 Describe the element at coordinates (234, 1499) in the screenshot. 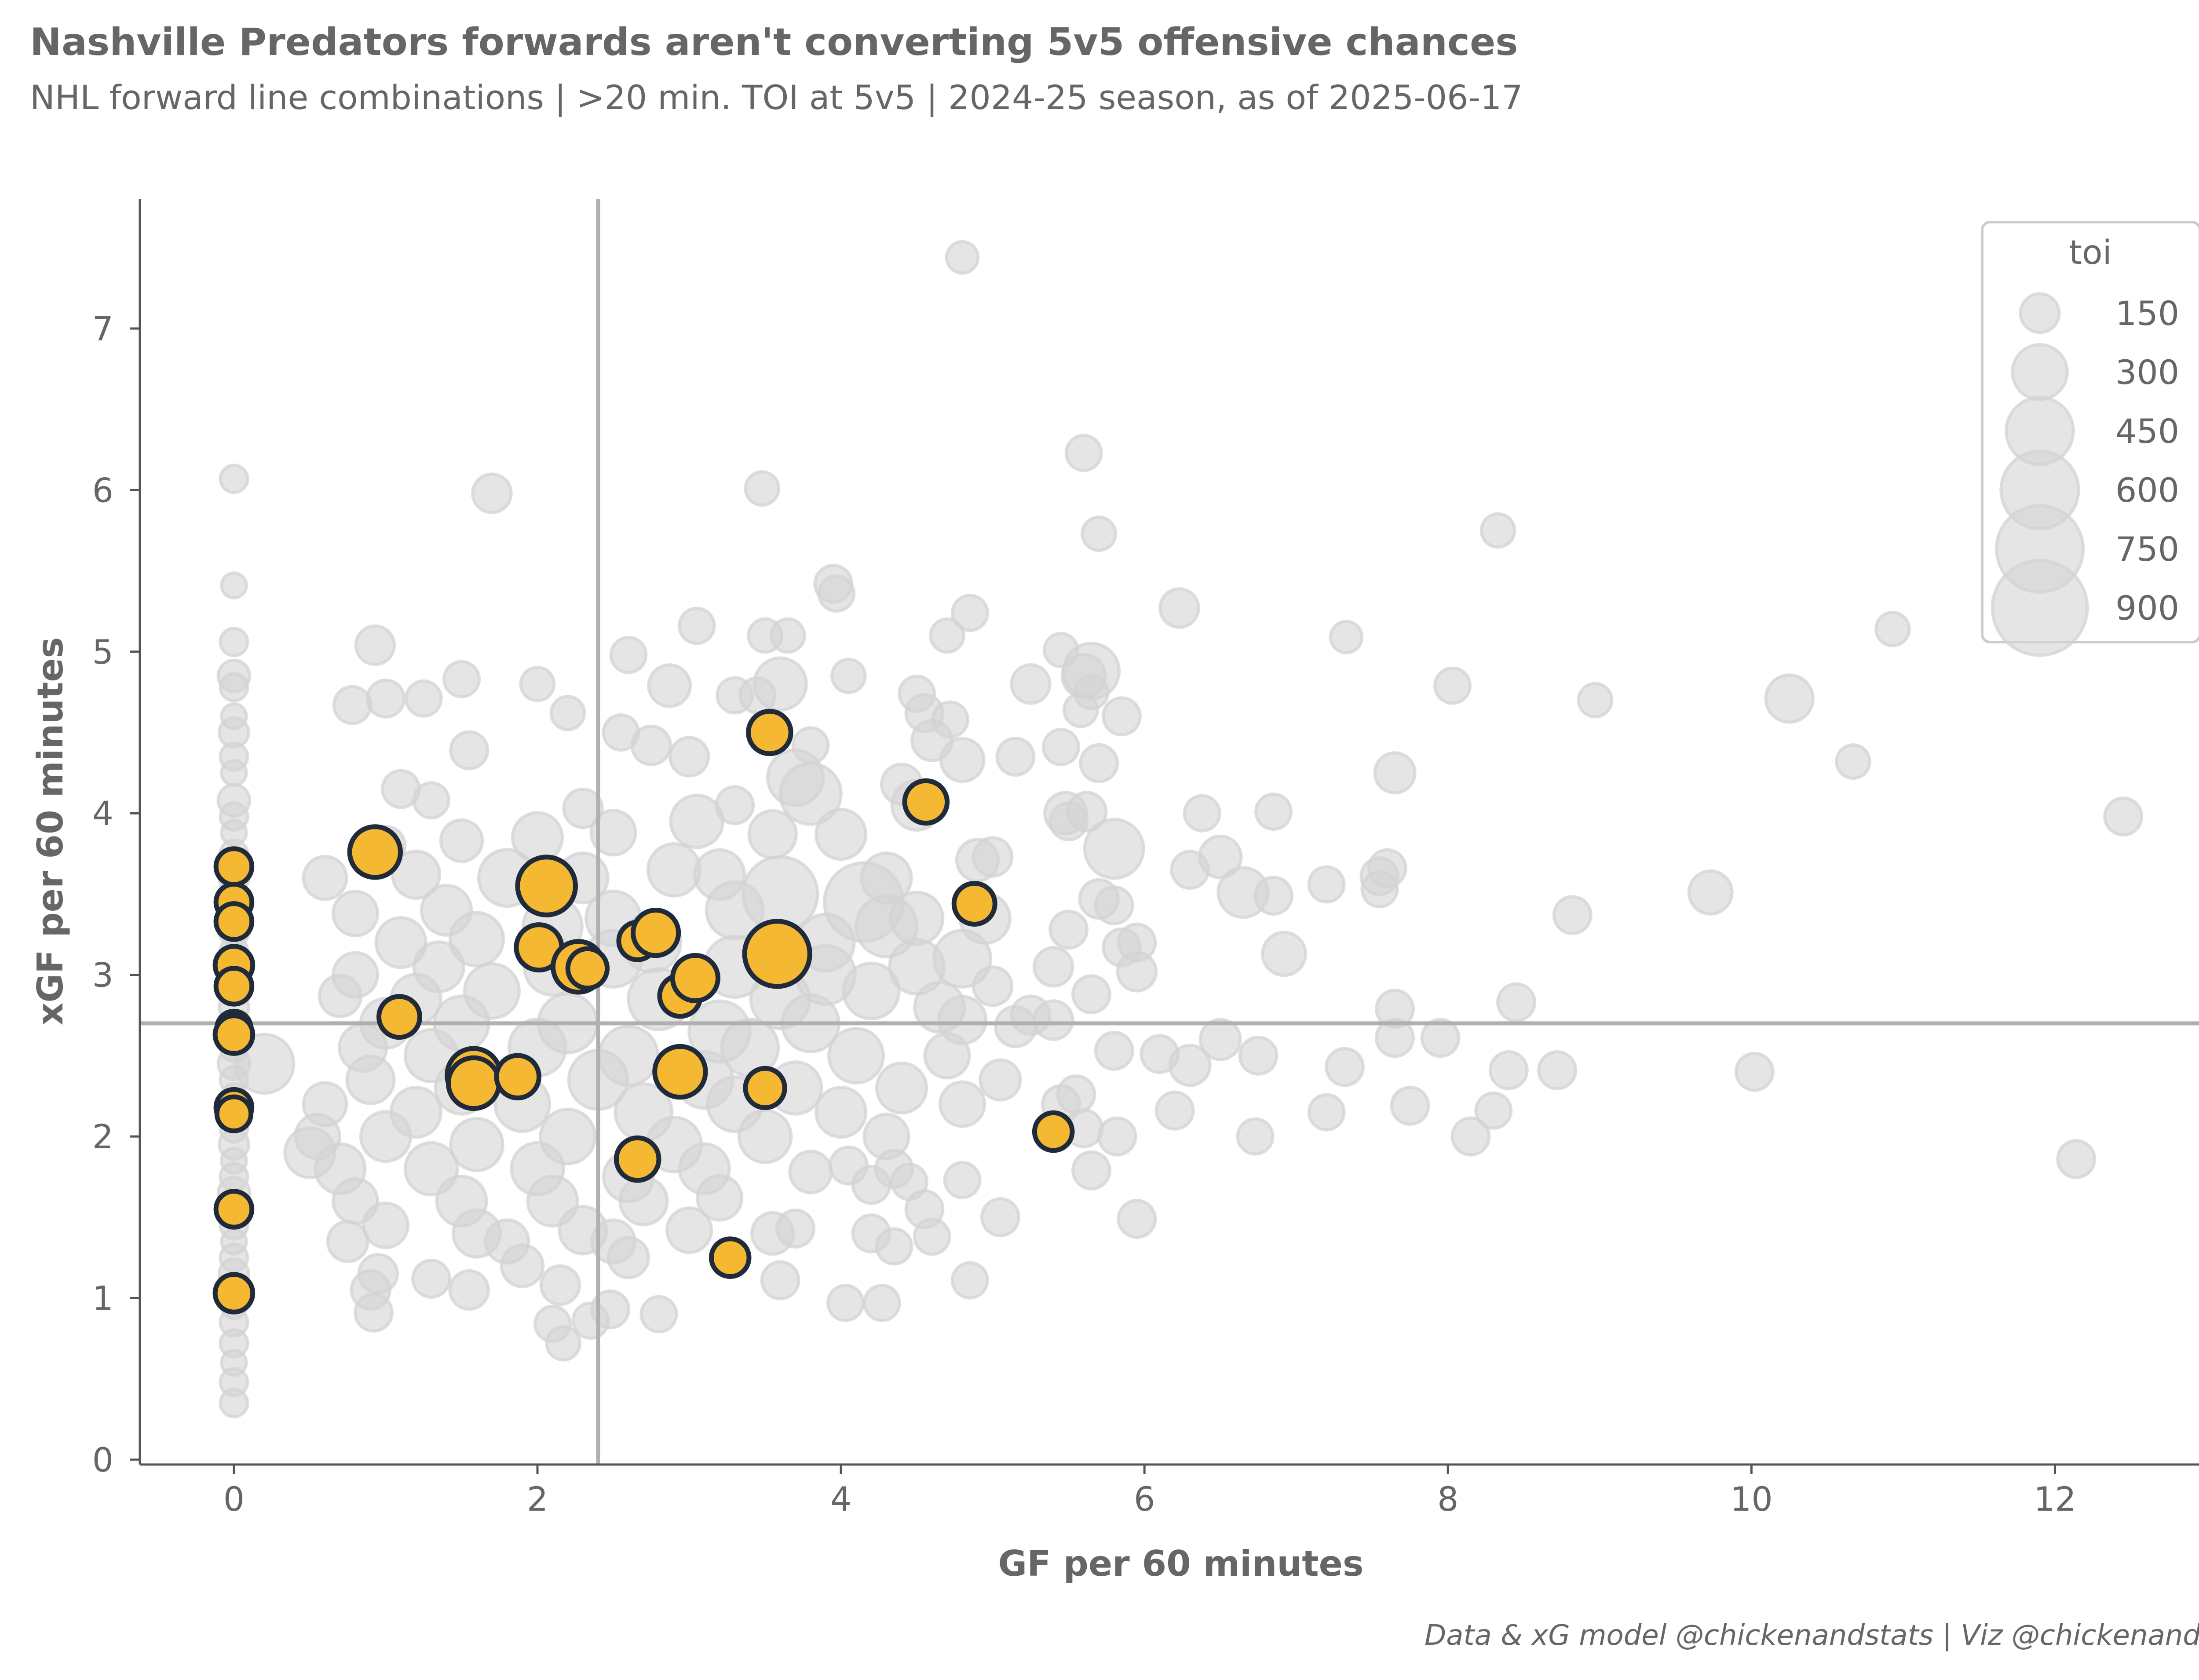

I see `x-tick-label: 0` at that location.